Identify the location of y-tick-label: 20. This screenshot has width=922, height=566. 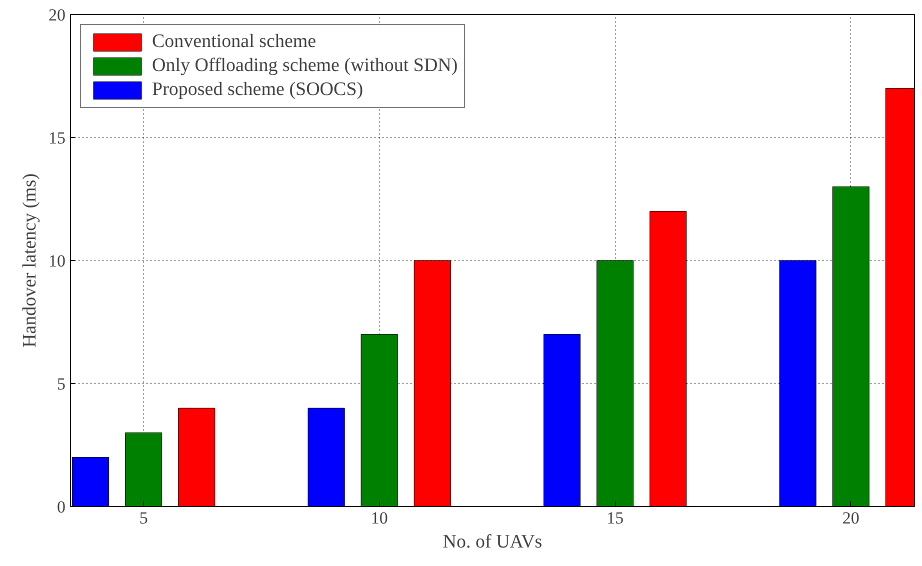
(57, 15).